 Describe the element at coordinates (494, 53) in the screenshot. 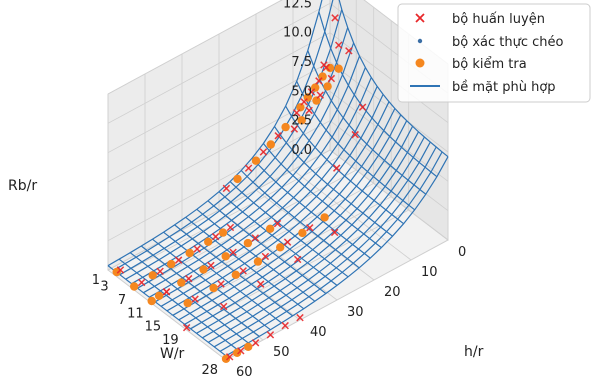

I see `legend-box` at that location.